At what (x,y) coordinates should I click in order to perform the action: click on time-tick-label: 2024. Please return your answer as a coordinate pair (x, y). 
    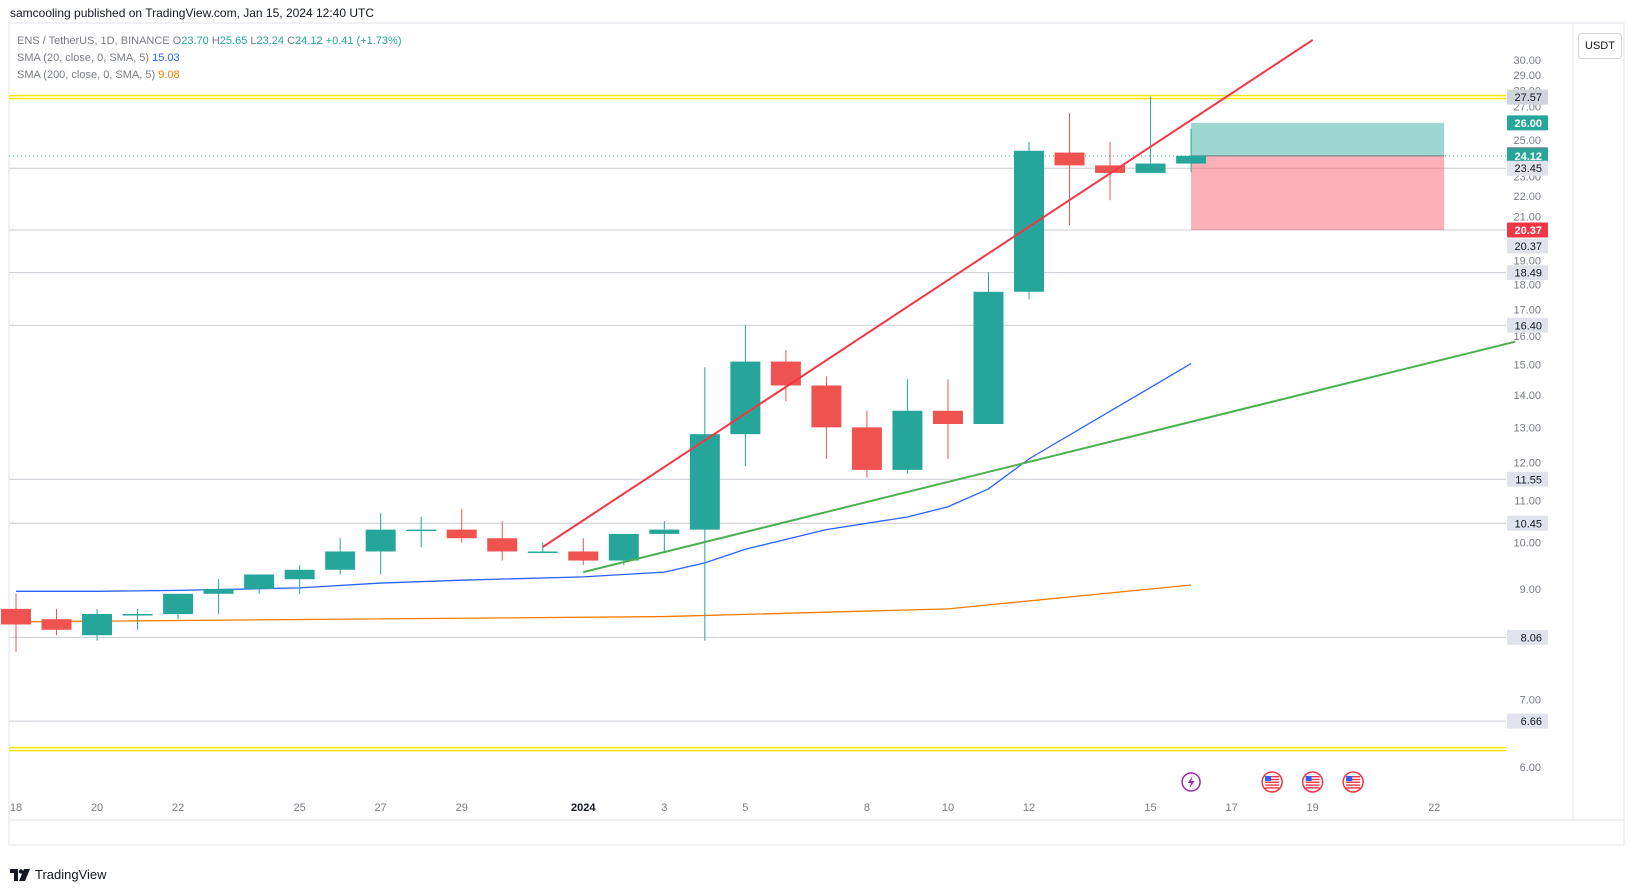
    Looking at the image, I should click on (583, 808).